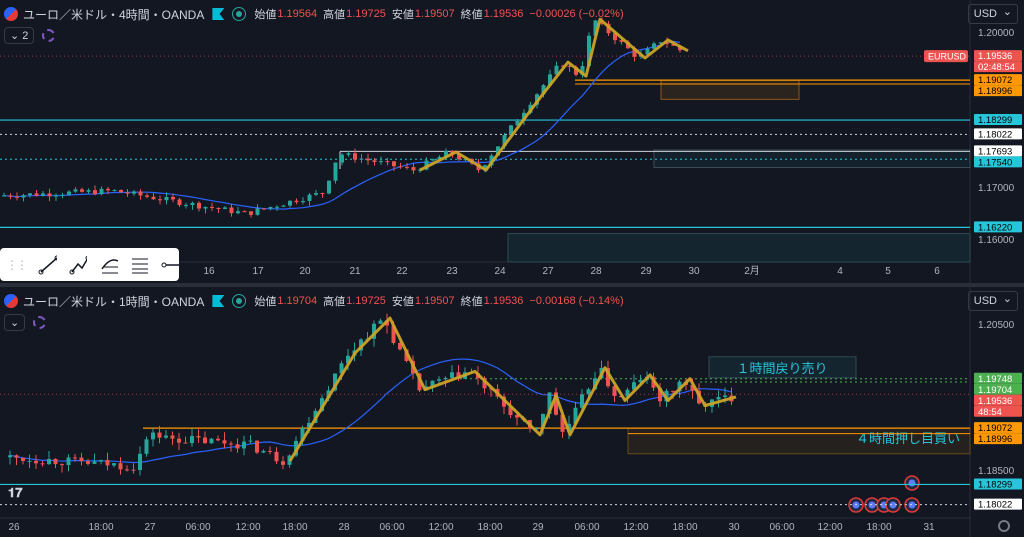 This screenshot has height=537, width=1024. What do you see at coordinates (998, 151) in the screenshot?
I see `price-tag: 1.17693` at bounding box center [998, 151].